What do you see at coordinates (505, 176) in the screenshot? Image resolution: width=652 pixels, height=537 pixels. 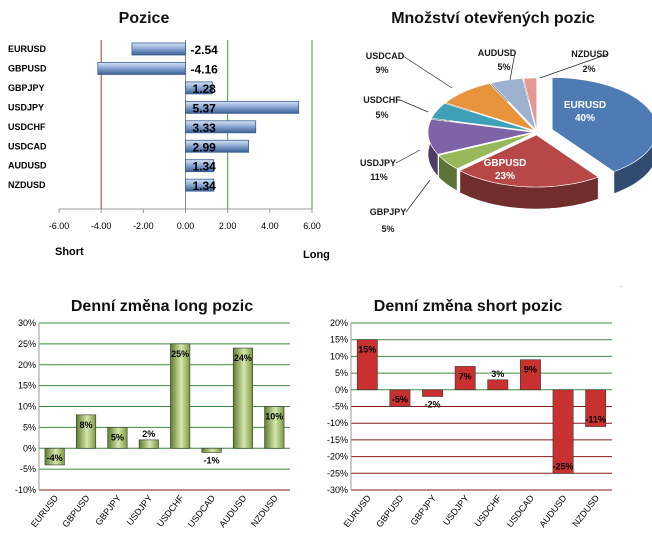 I see `pie-pct: 23%` at bounding box center [505, 176].